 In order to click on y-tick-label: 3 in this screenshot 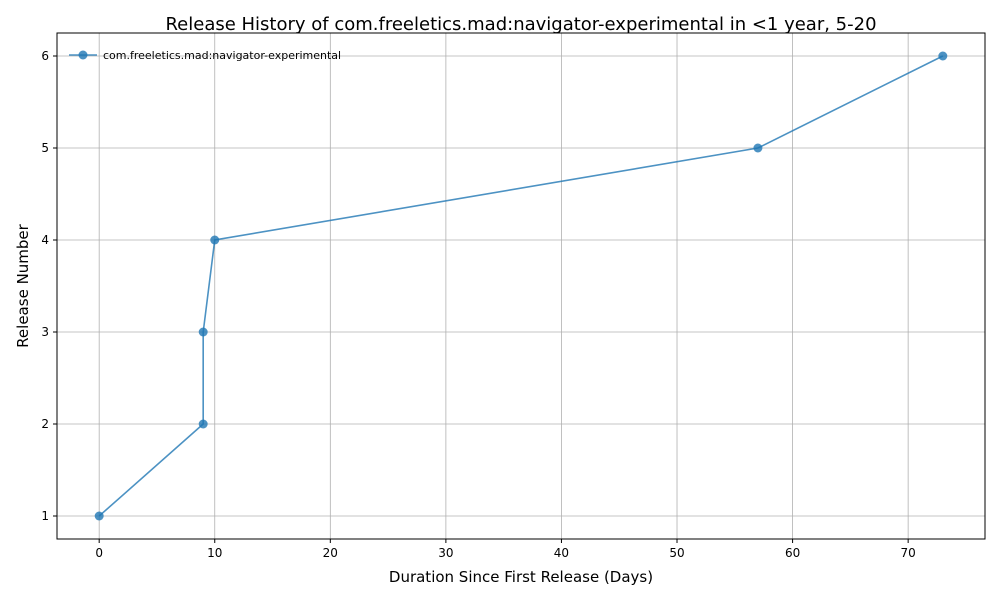, I will do `click(45, 332)`.